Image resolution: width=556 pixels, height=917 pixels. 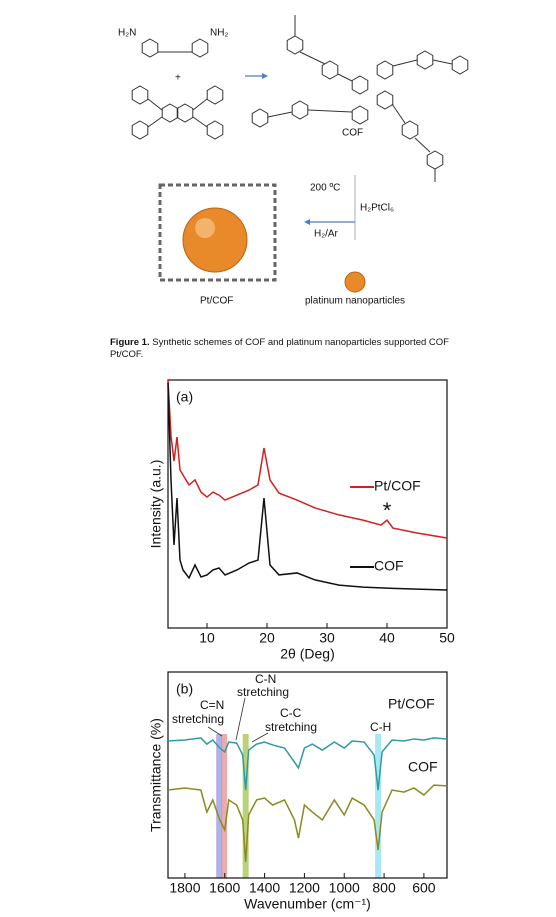 I want to click on pt-cof-network, so click(x=217, y=232).